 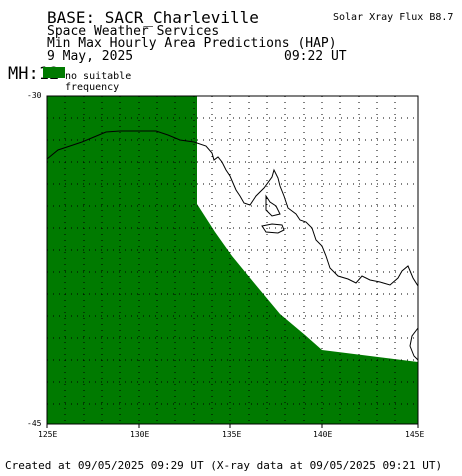 I want to click on legend-label-line1: no suitable, so click(x=98, y=76).